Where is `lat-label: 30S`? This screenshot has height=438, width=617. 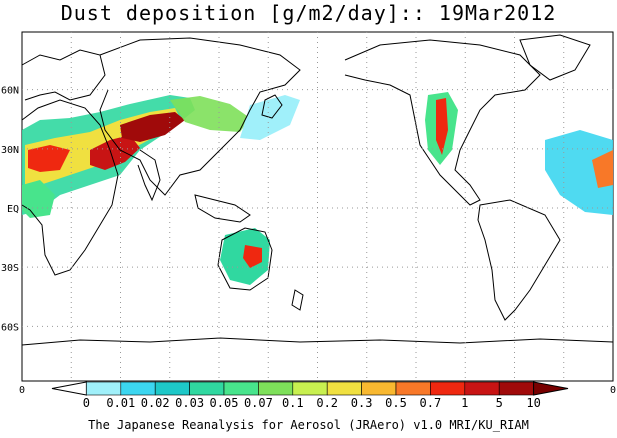
lat-label: 30S is located at coordinates (10, 268).